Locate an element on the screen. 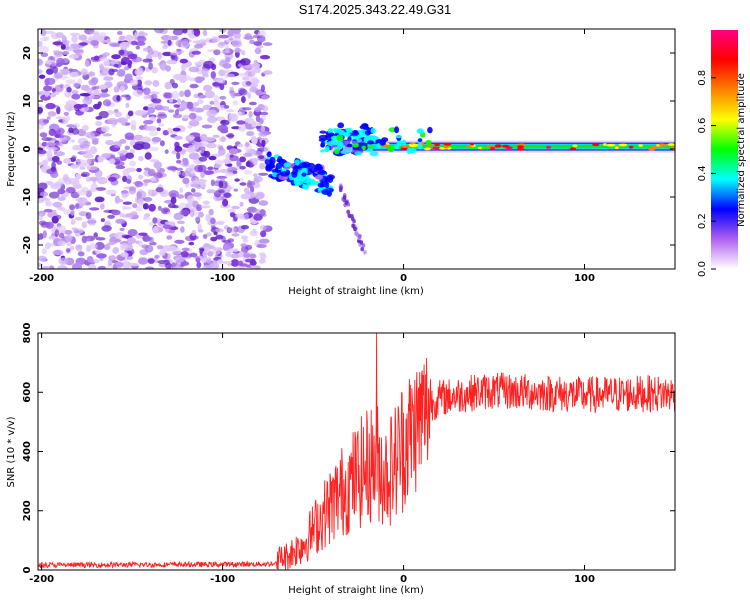  colorbar-tick-label: 0.2 is located at coordinates (702, 221).